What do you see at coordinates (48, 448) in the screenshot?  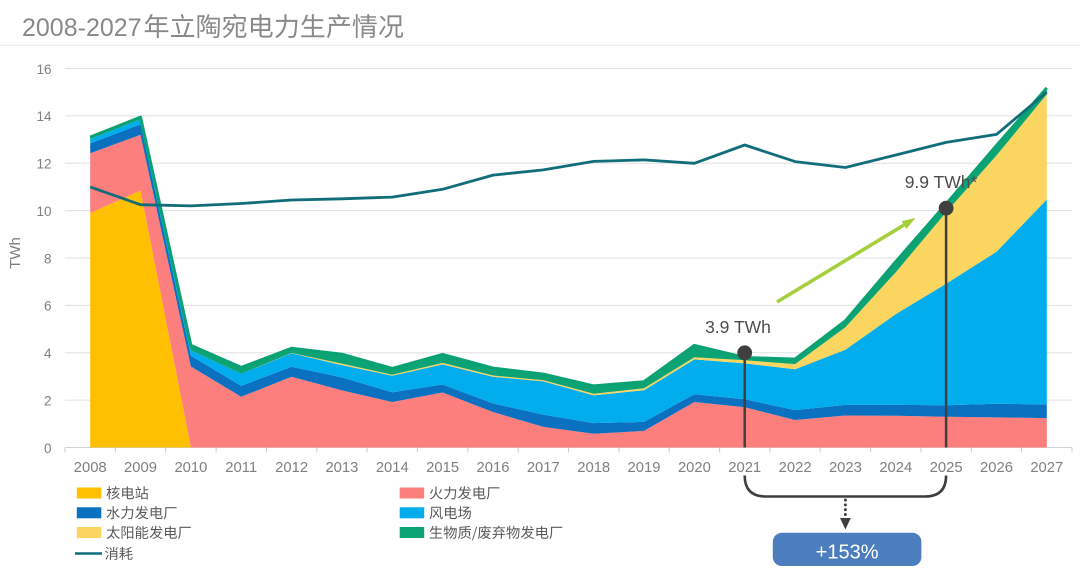 I see `svg-text: 0` at bounding box center [48, 448].